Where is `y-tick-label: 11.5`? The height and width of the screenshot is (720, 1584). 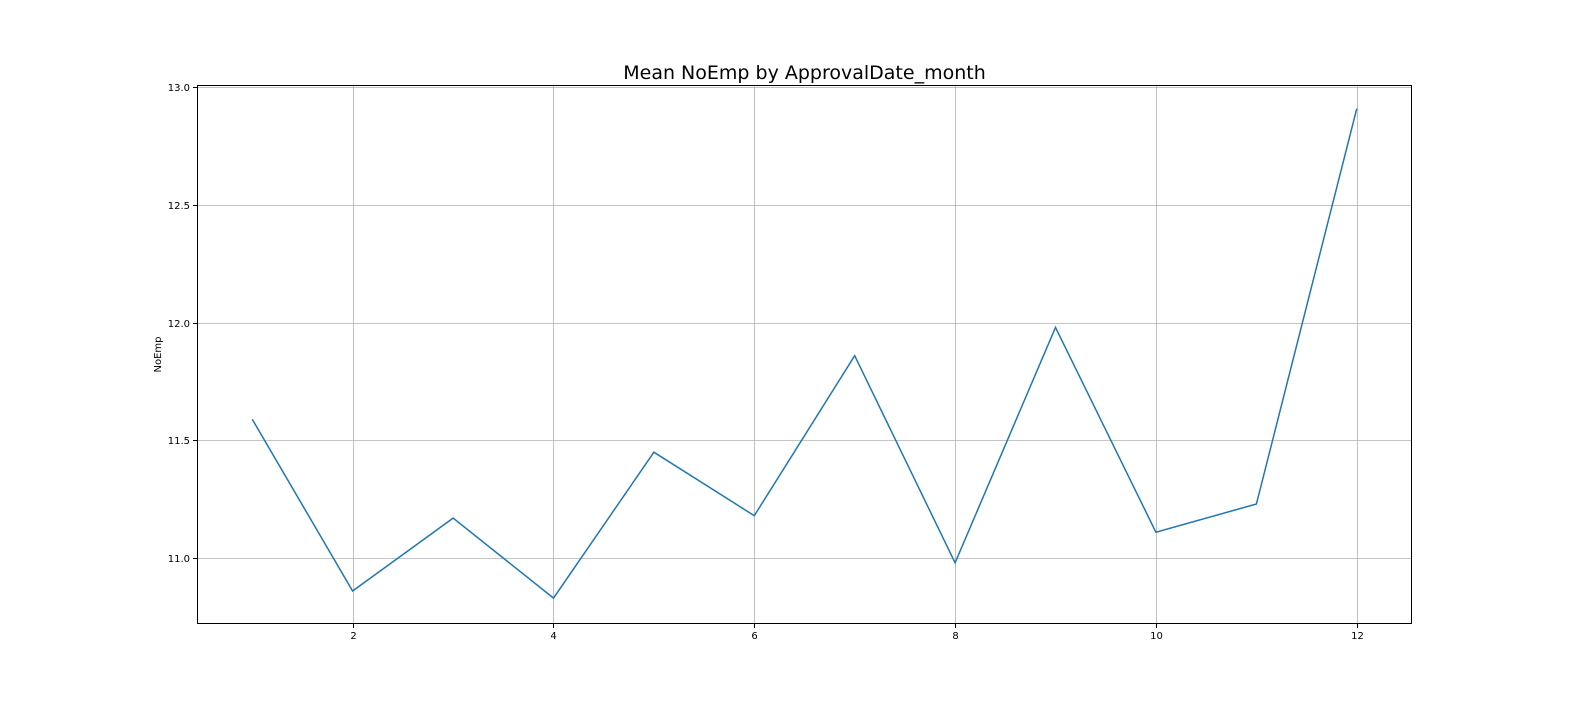
y-tick-label: 11.5 is located at coordinates (179, 441).